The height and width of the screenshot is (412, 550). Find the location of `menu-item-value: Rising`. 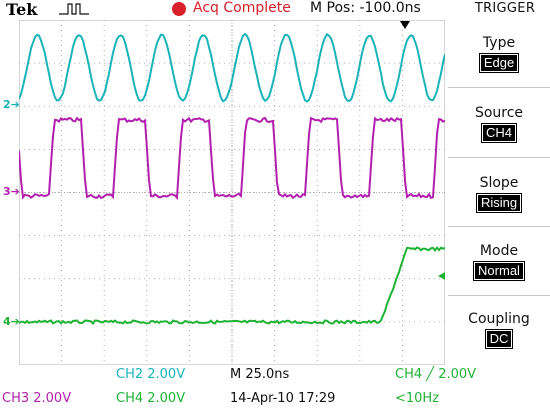

menu-item-value: Rising is located at coordinates (499, 203).